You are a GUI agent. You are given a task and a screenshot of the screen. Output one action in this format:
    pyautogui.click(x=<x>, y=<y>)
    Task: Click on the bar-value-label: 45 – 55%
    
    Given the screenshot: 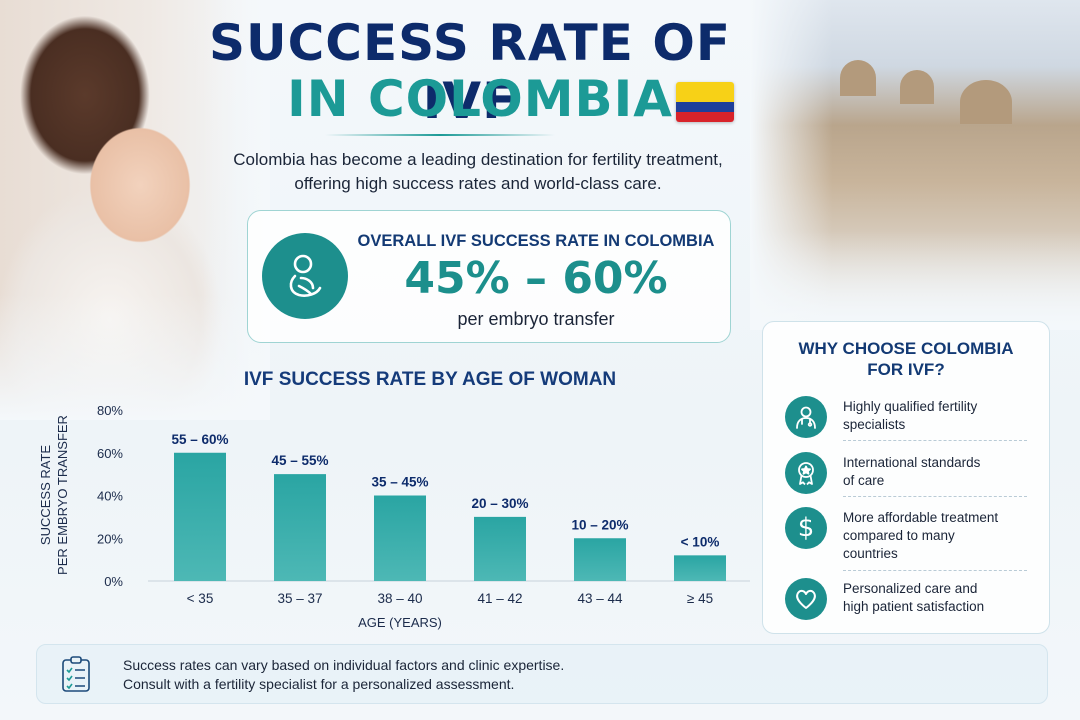 What is the action you would take?
    pyautogui.click(x=299, y=460)
    